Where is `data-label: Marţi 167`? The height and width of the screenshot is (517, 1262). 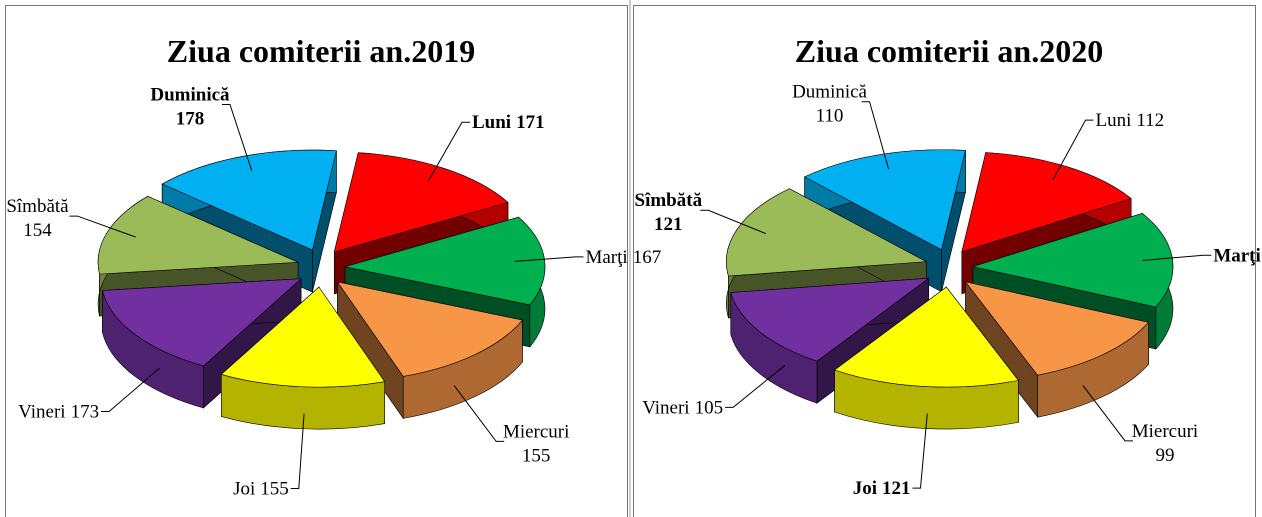
data-label: Marţi 167 is located at coordinates (623, 257).